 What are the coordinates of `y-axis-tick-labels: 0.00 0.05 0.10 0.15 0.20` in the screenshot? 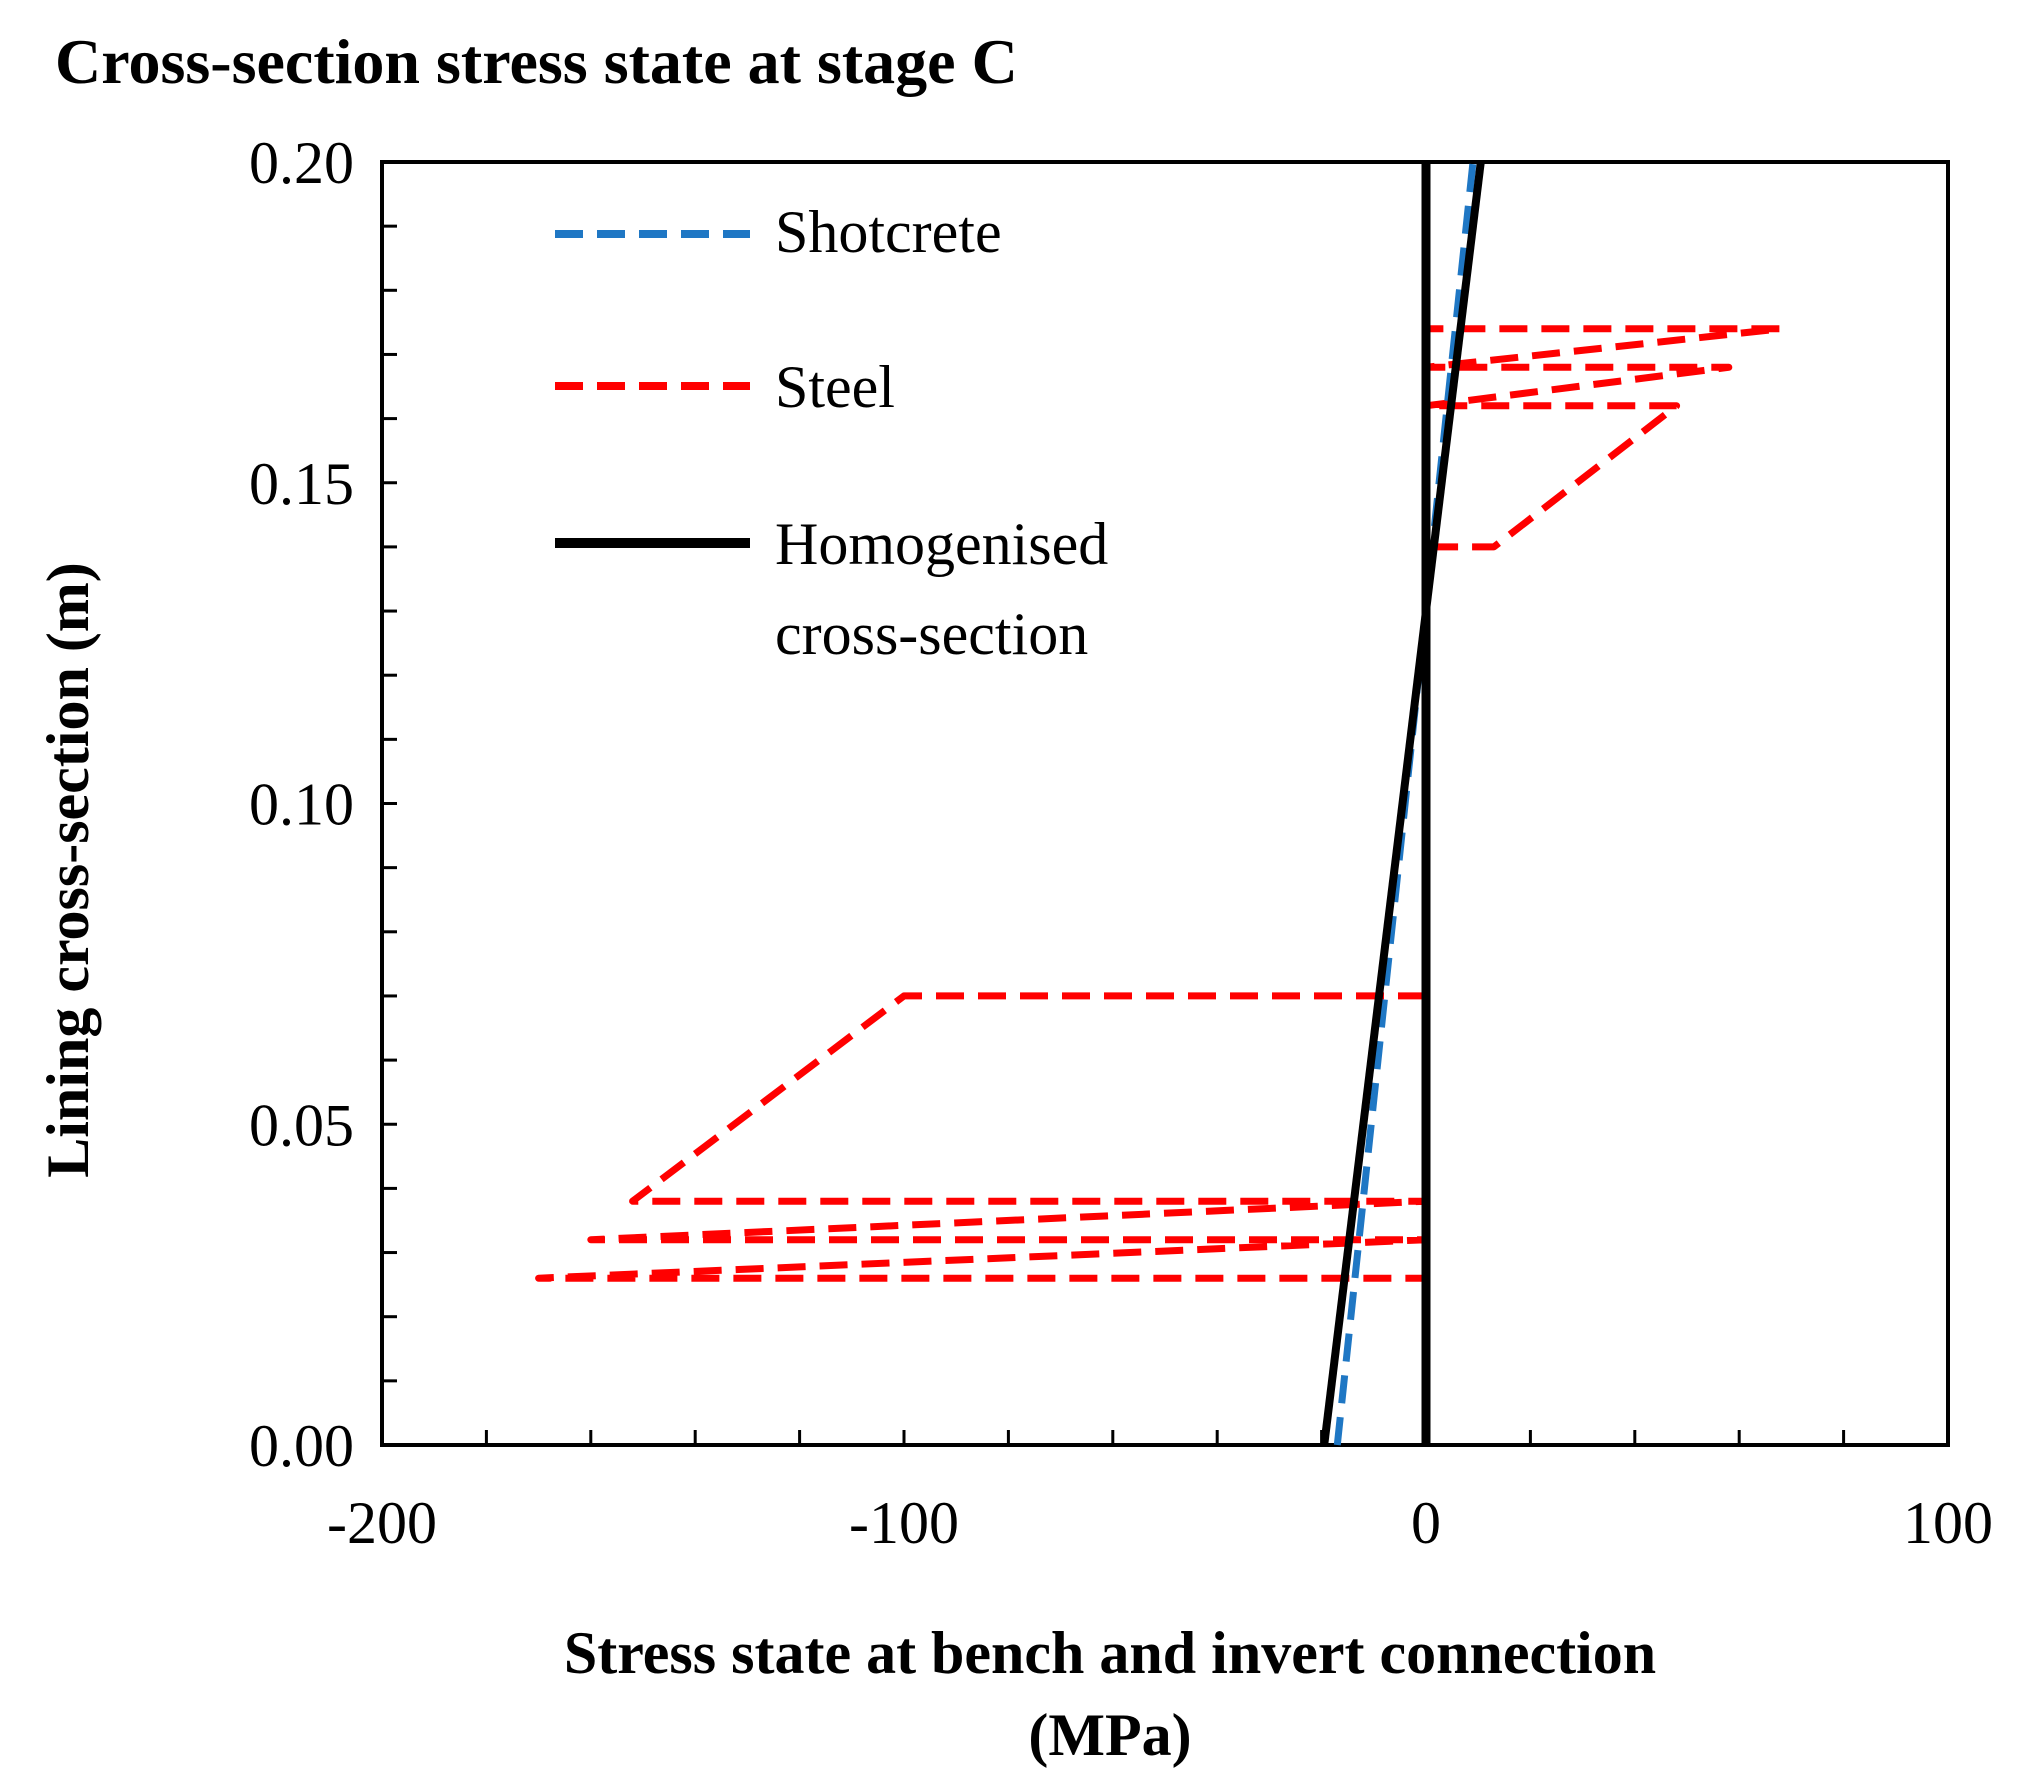 It's located at (301, 804).